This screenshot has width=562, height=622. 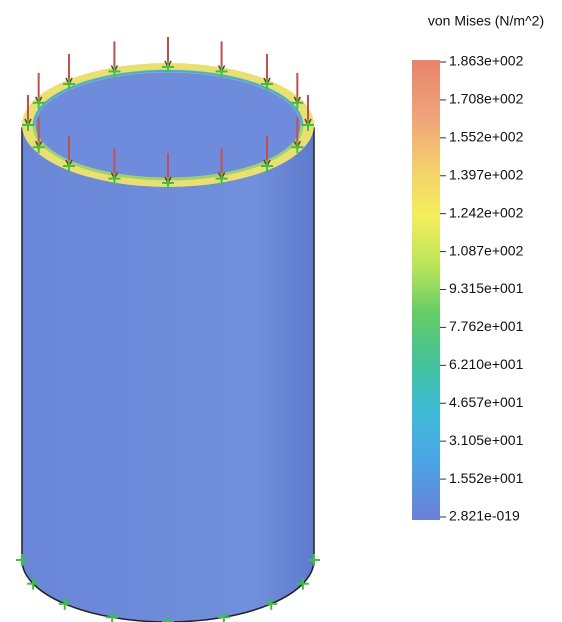 I want to click on legend-label: 4.657e+001, so click(x=486, y=402).